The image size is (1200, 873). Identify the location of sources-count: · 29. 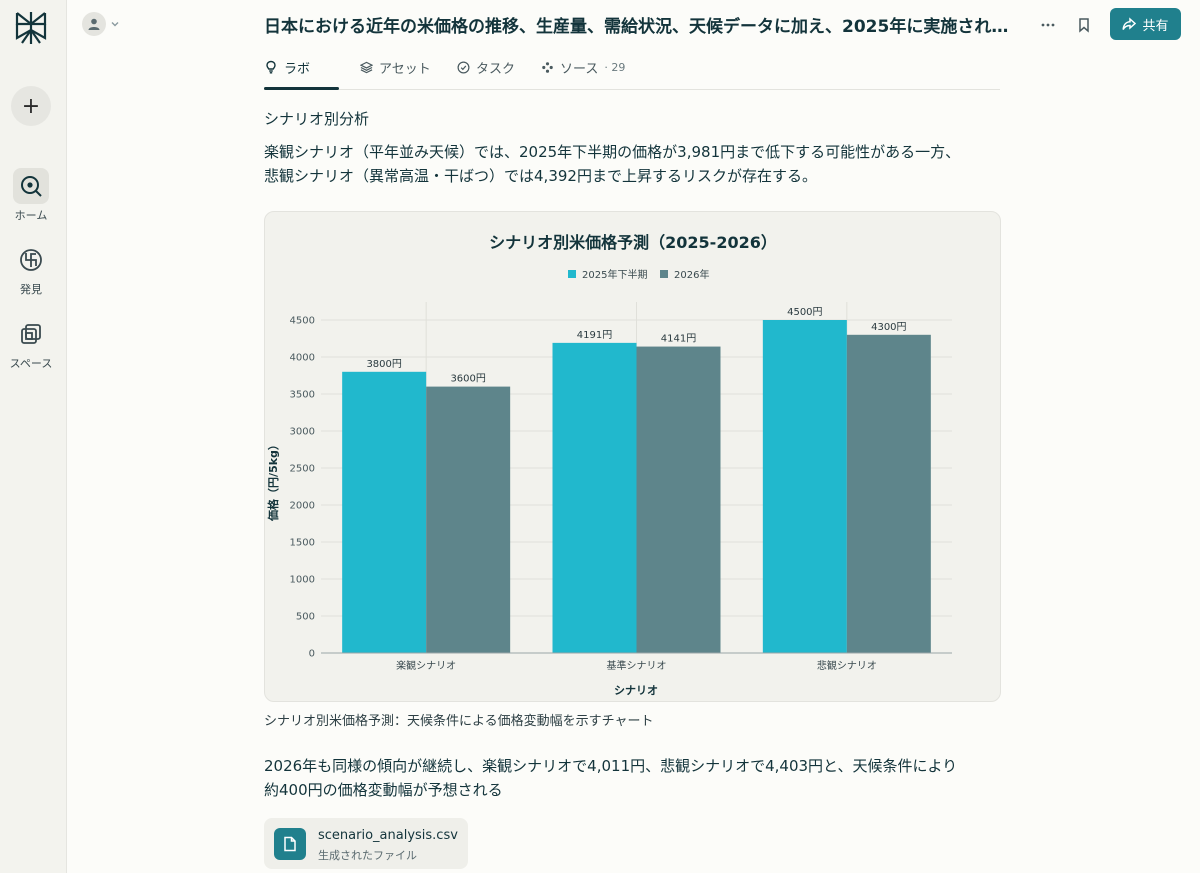
(615, 67).